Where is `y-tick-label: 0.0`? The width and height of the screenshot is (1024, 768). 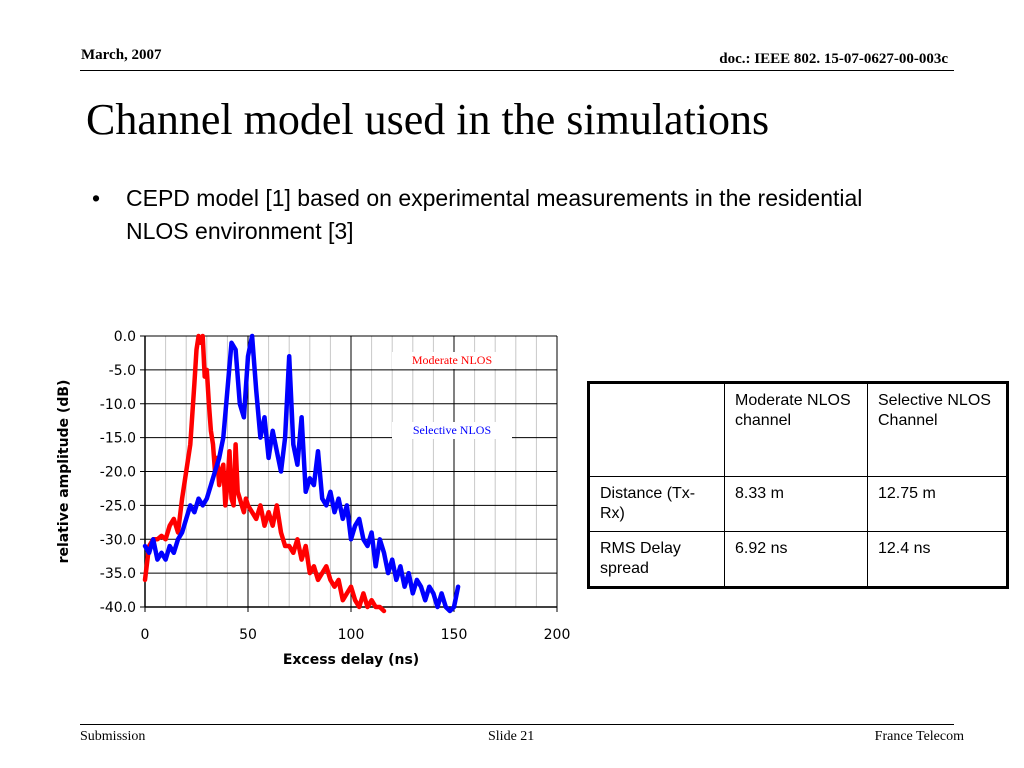
y-tick-label: 0.0 is located at coordinates (125, 337).